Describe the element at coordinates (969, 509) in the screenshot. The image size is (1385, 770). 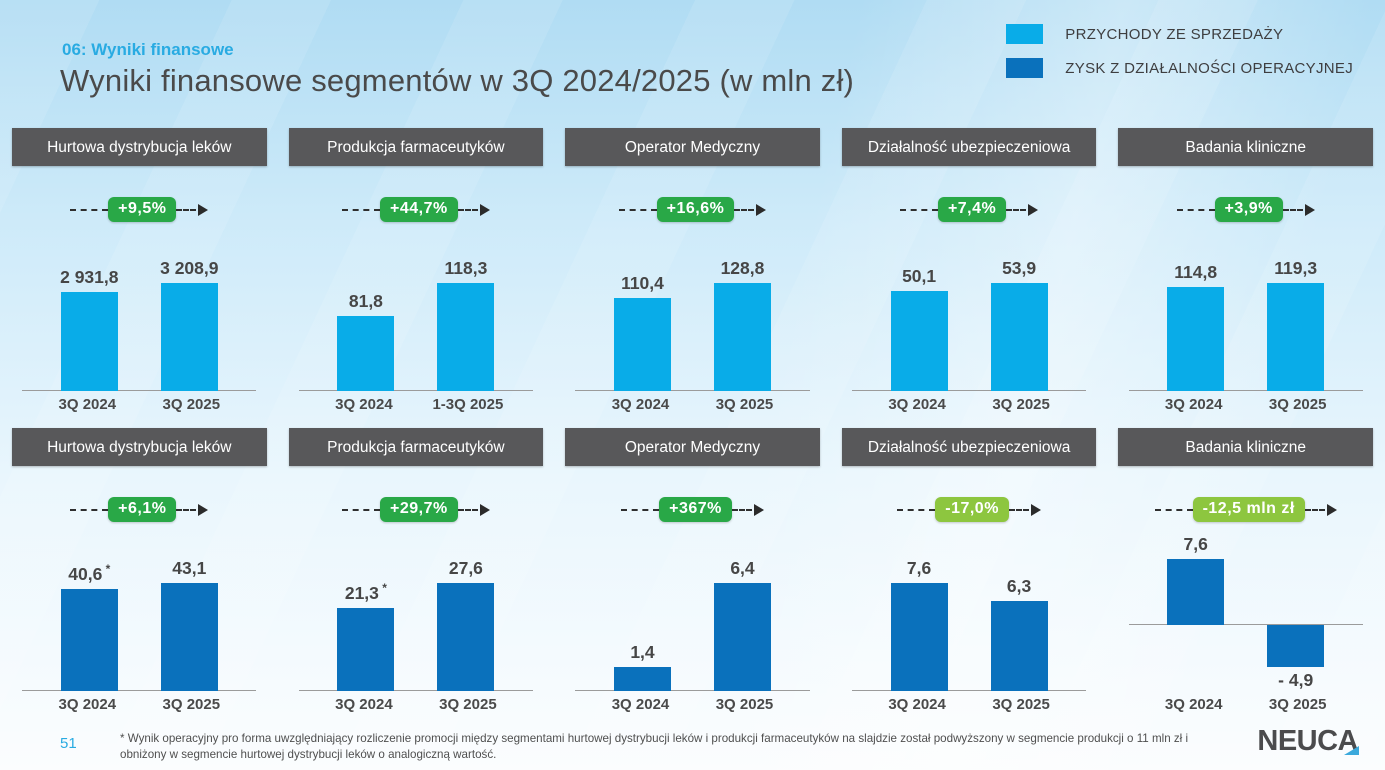
I see `change-indicator: -17,0%` at that location.